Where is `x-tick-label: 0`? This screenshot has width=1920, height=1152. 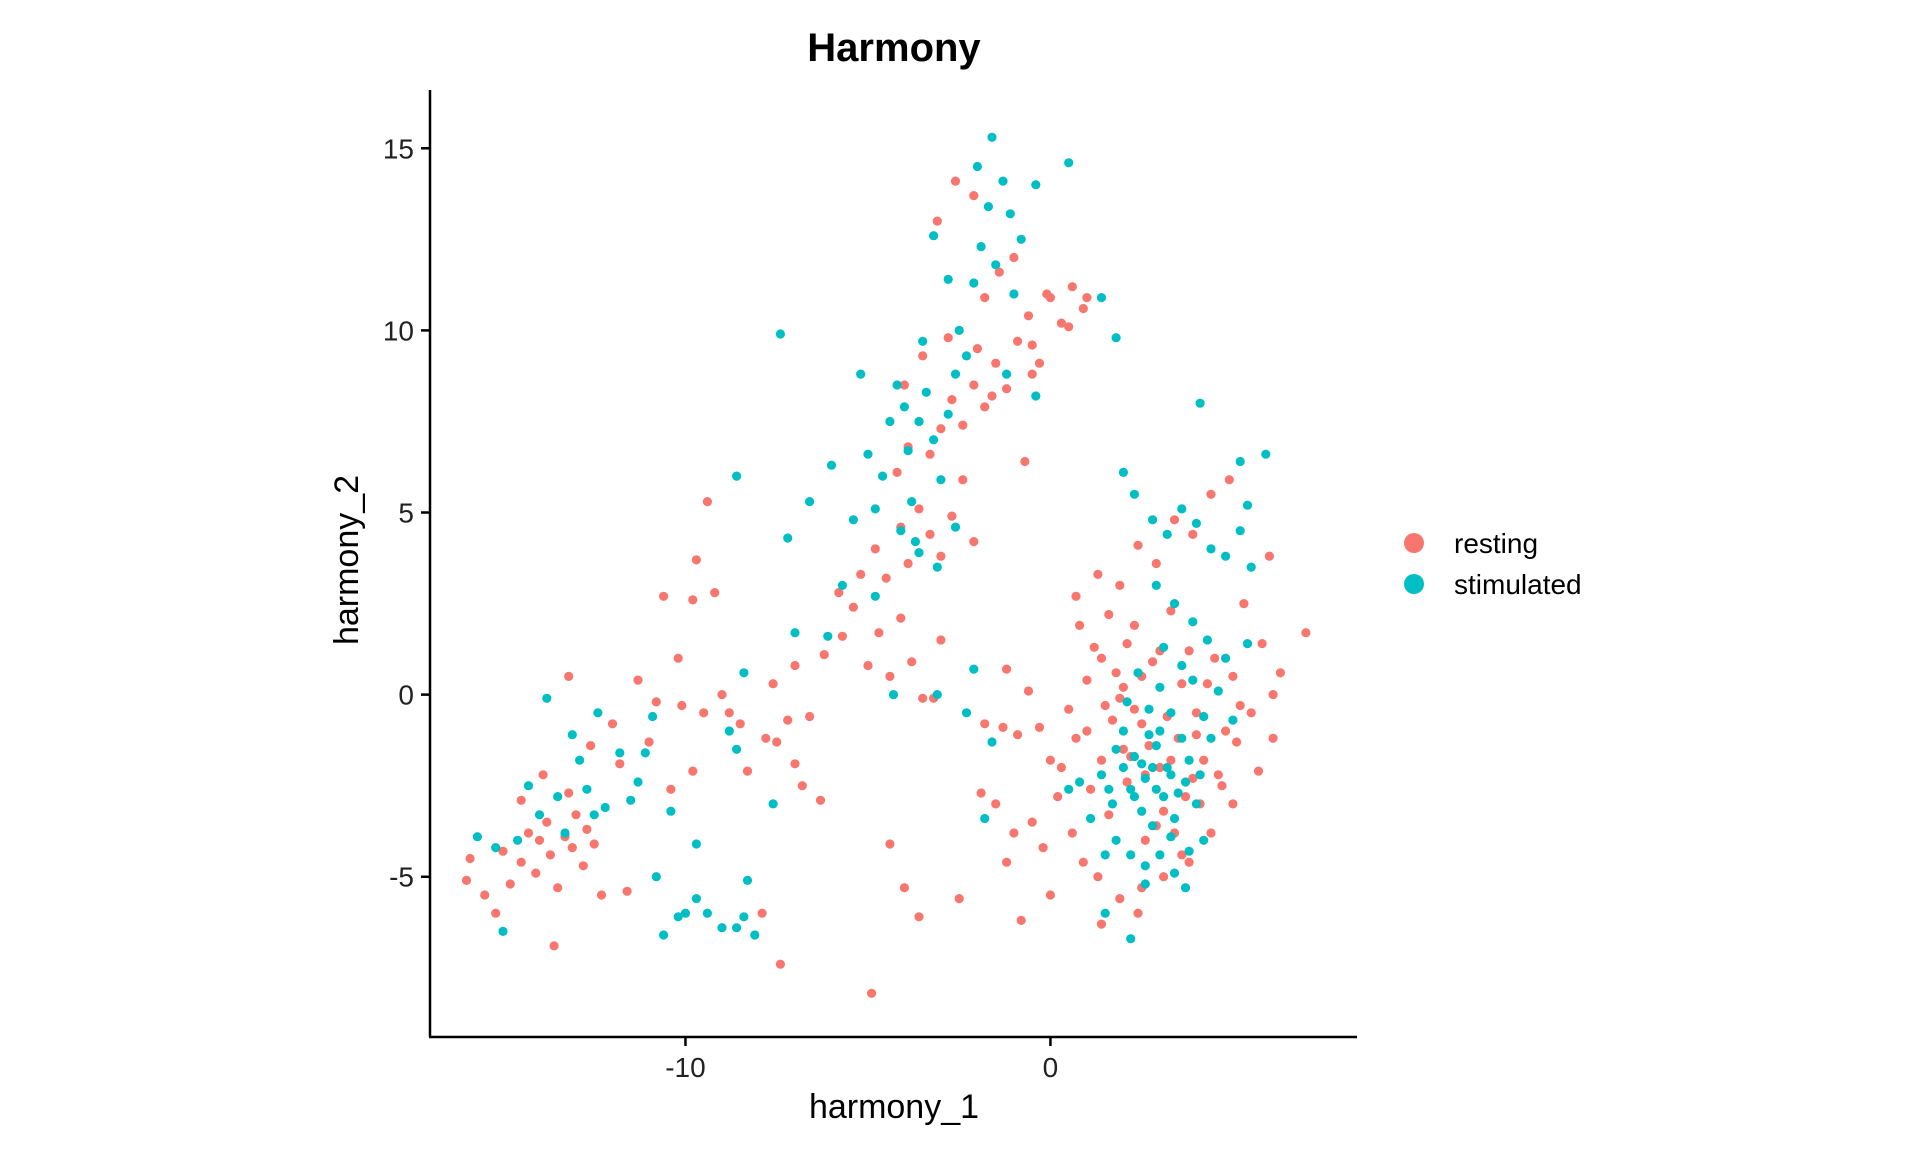
x-tick-label: 0 is located at coordinates (1051, 1067).